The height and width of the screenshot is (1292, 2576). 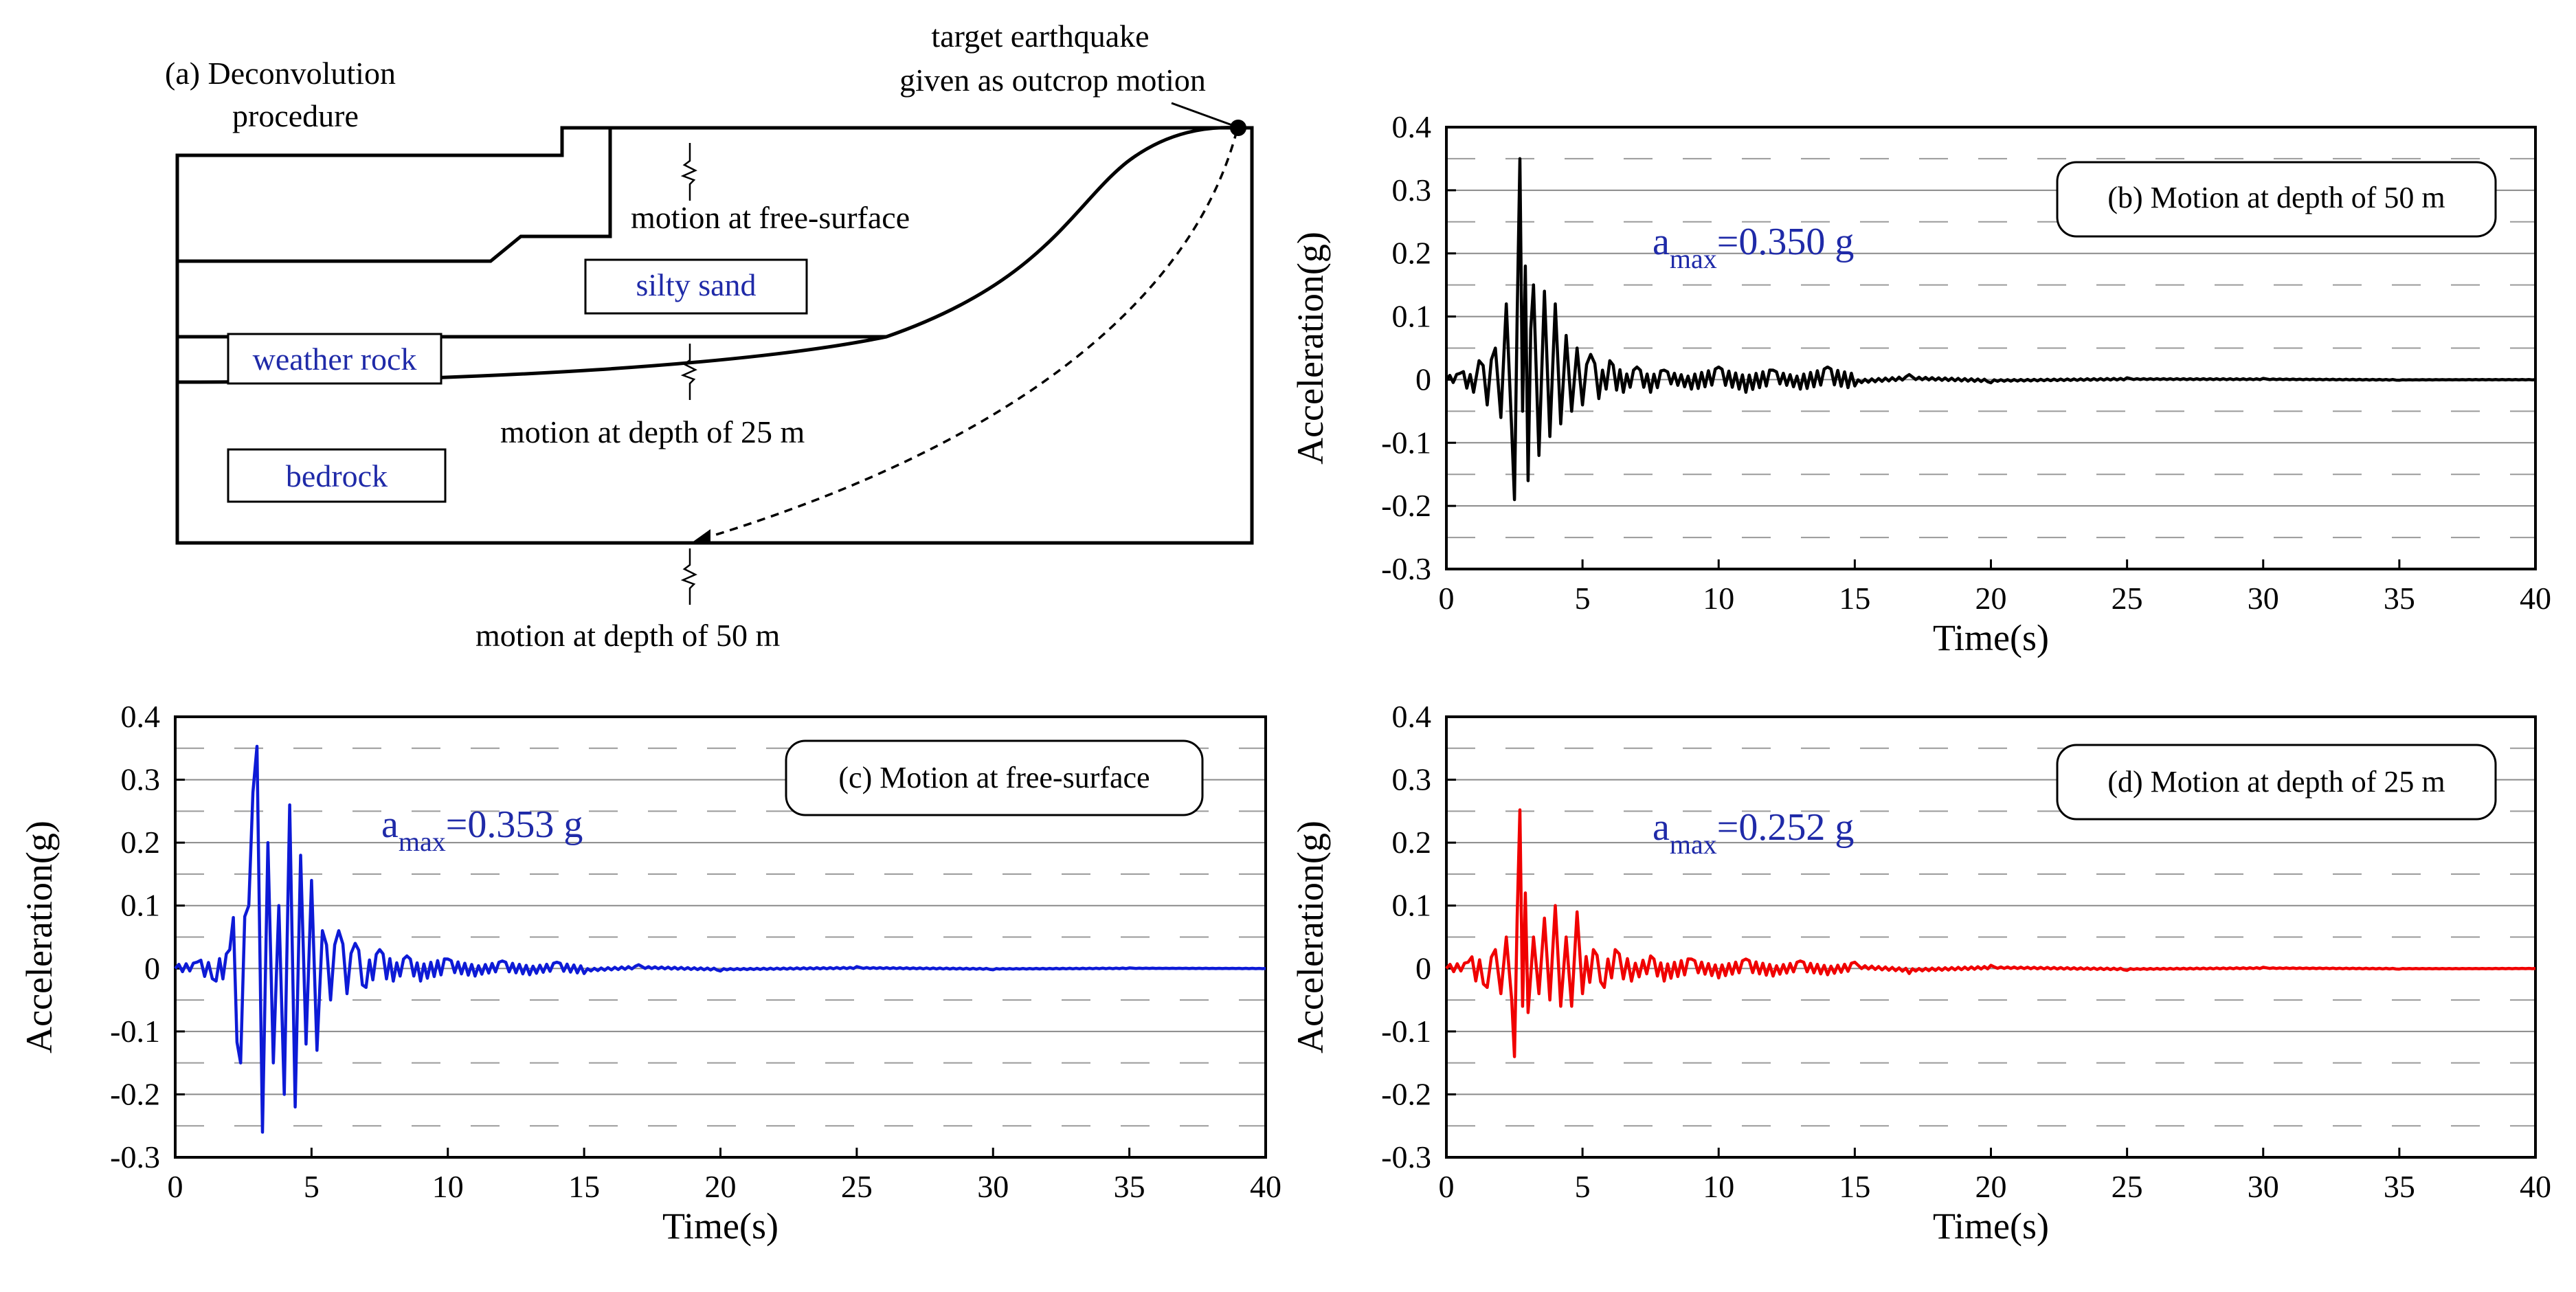 I want to click on amax-annotation: amax=0.252 g, so click(x=1753, y=833).